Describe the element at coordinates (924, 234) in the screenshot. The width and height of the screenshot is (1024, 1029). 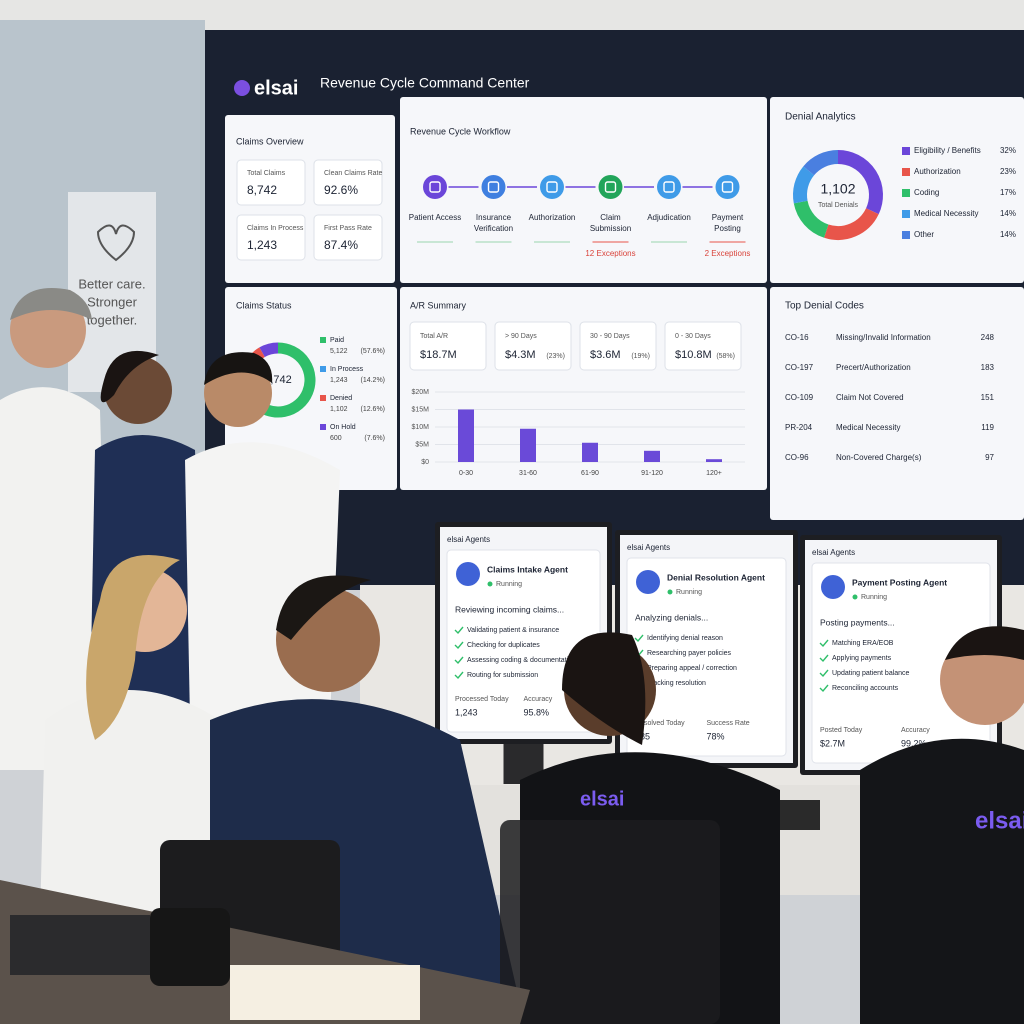
I see `legend-label: Other` at that location.